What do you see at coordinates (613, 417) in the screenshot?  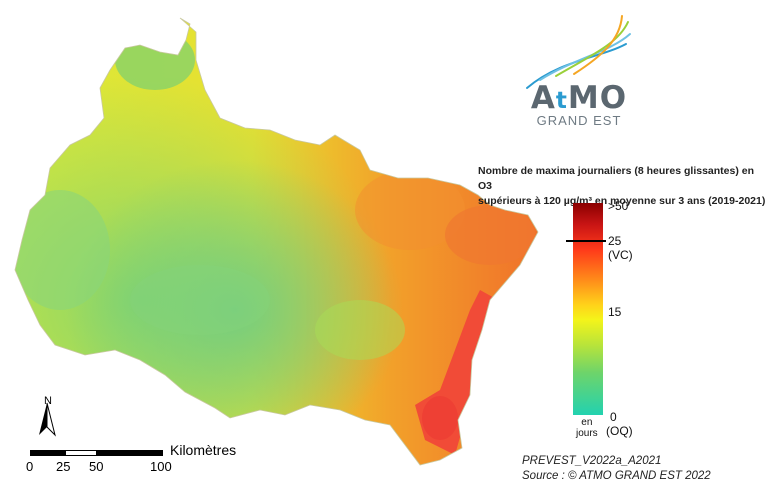 I see `tick-0: 0` at bounding box center [613, 417].